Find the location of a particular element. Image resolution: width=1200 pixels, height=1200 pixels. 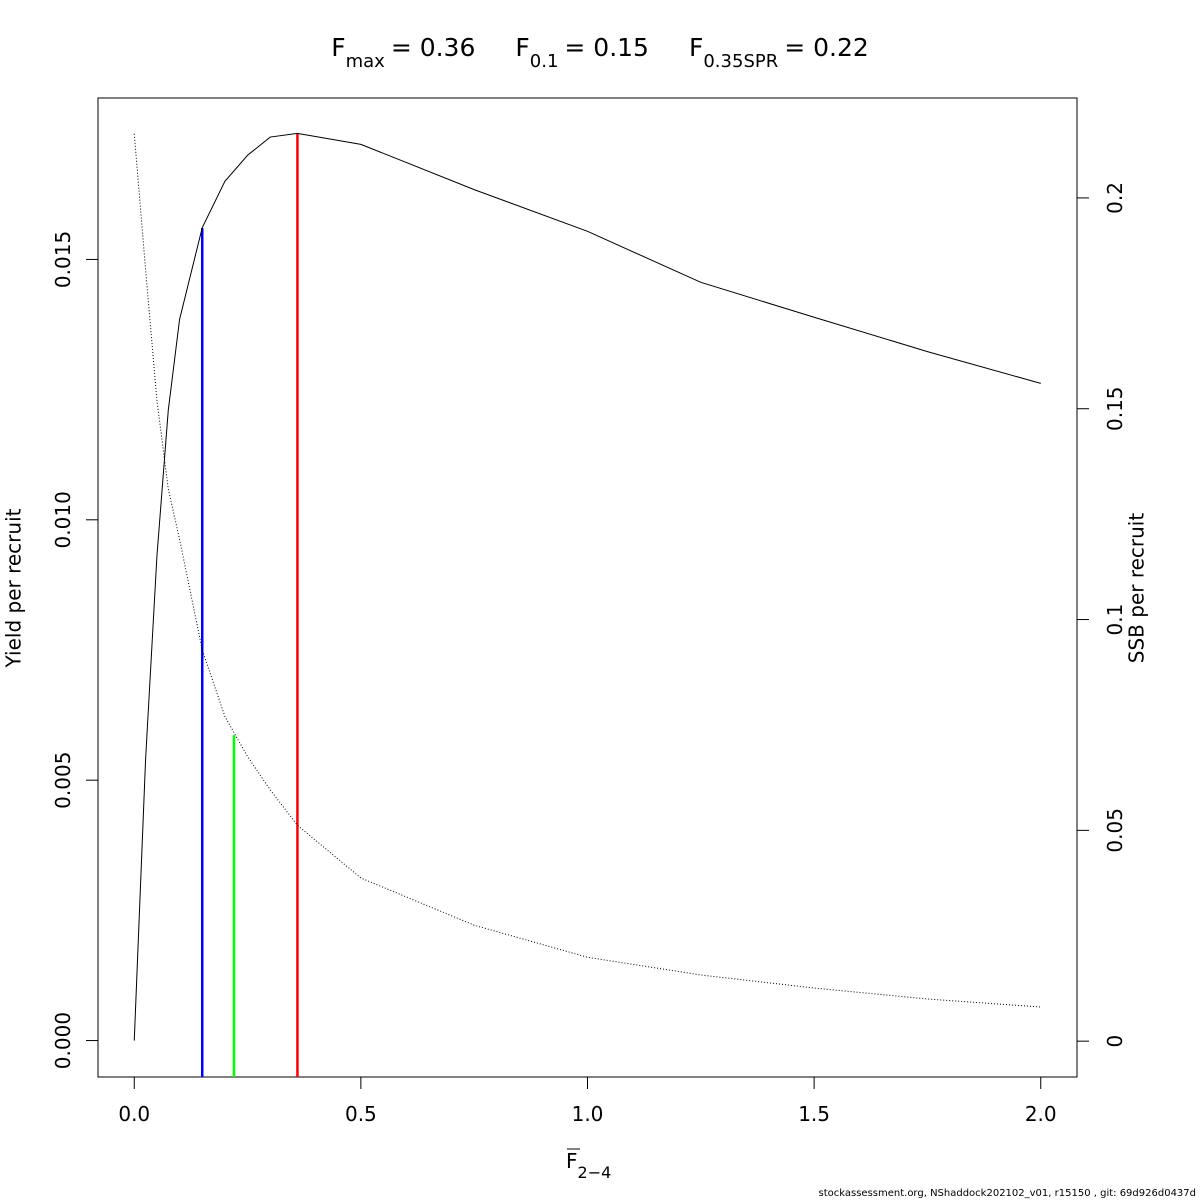

x-tick-label: 2.0 is located at coordinates (1041, 1114).